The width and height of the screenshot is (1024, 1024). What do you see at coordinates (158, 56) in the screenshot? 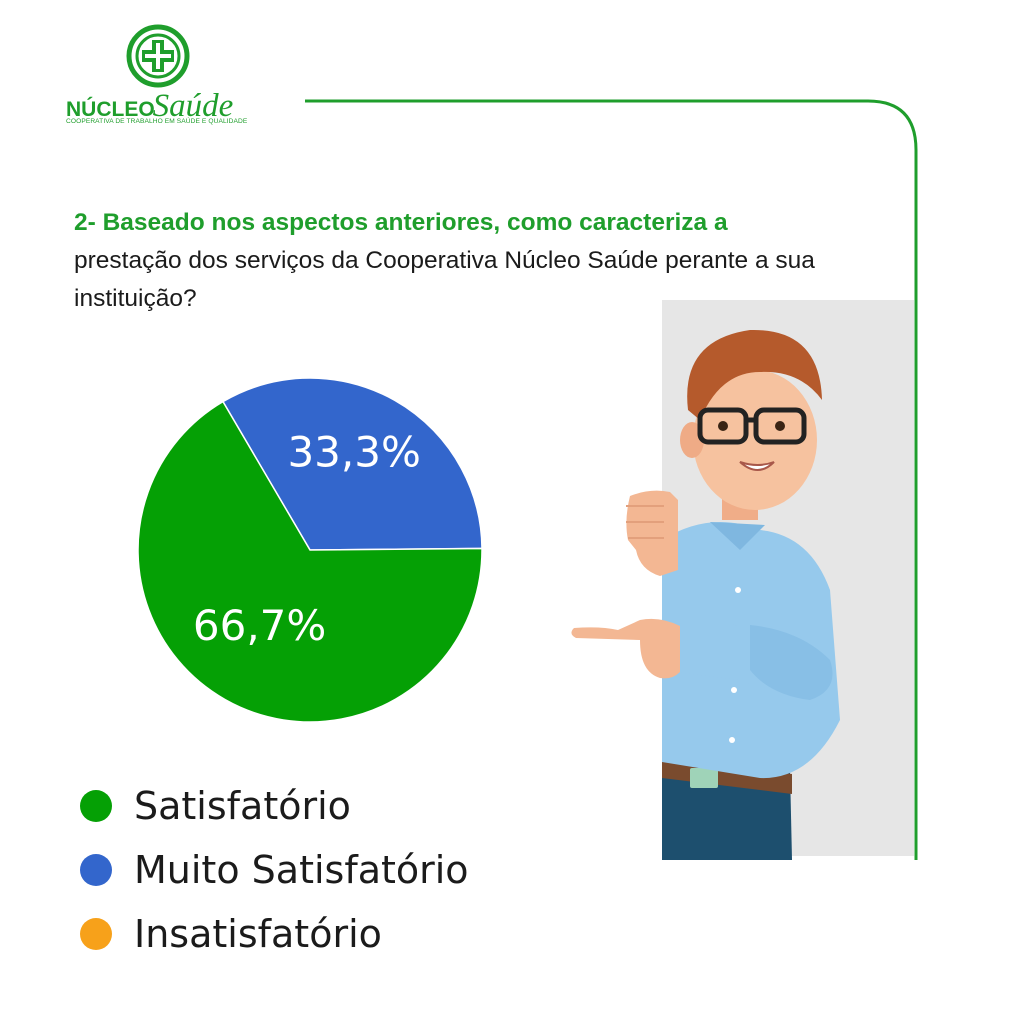
I see `medical-cross-icon` at bounding box center [158, 56].